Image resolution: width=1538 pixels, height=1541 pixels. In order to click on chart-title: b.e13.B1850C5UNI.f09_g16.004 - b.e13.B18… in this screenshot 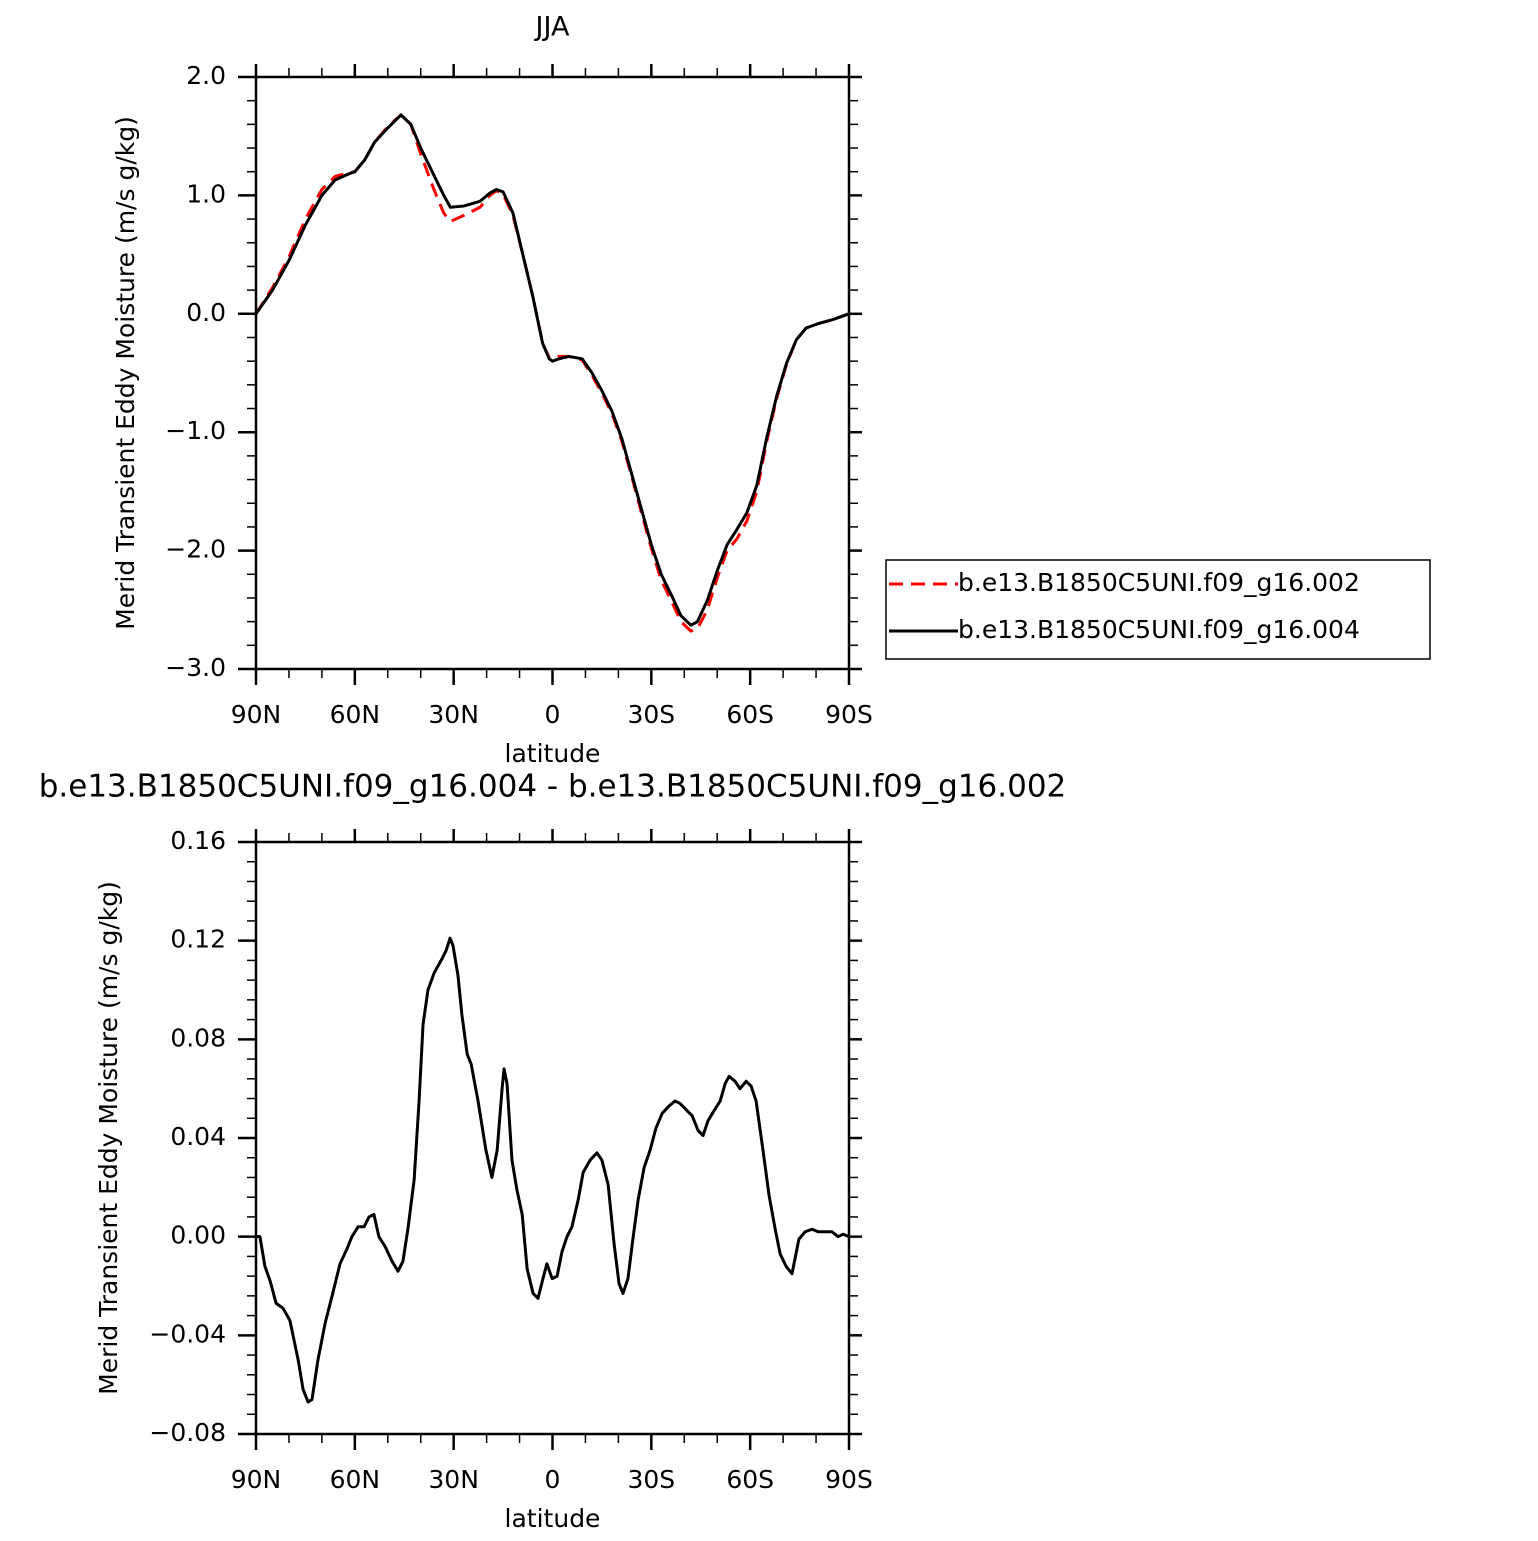, I will do `click(553, 787)`.